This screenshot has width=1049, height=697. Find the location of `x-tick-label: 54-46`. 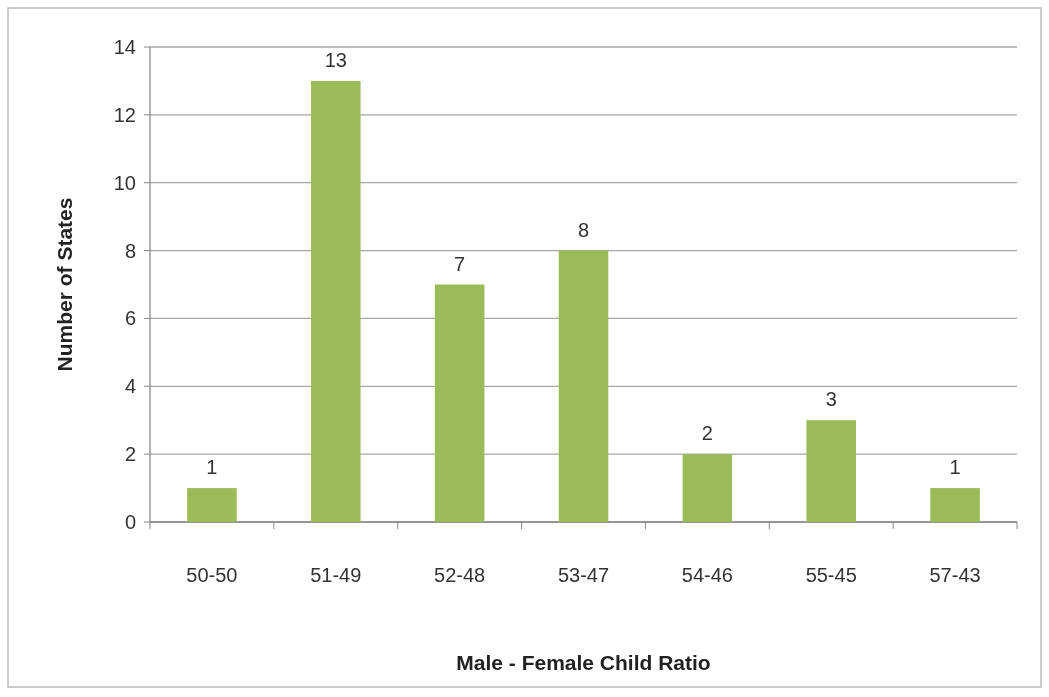

x-tick-label: 54-46 is located at coordinates (707, 575).